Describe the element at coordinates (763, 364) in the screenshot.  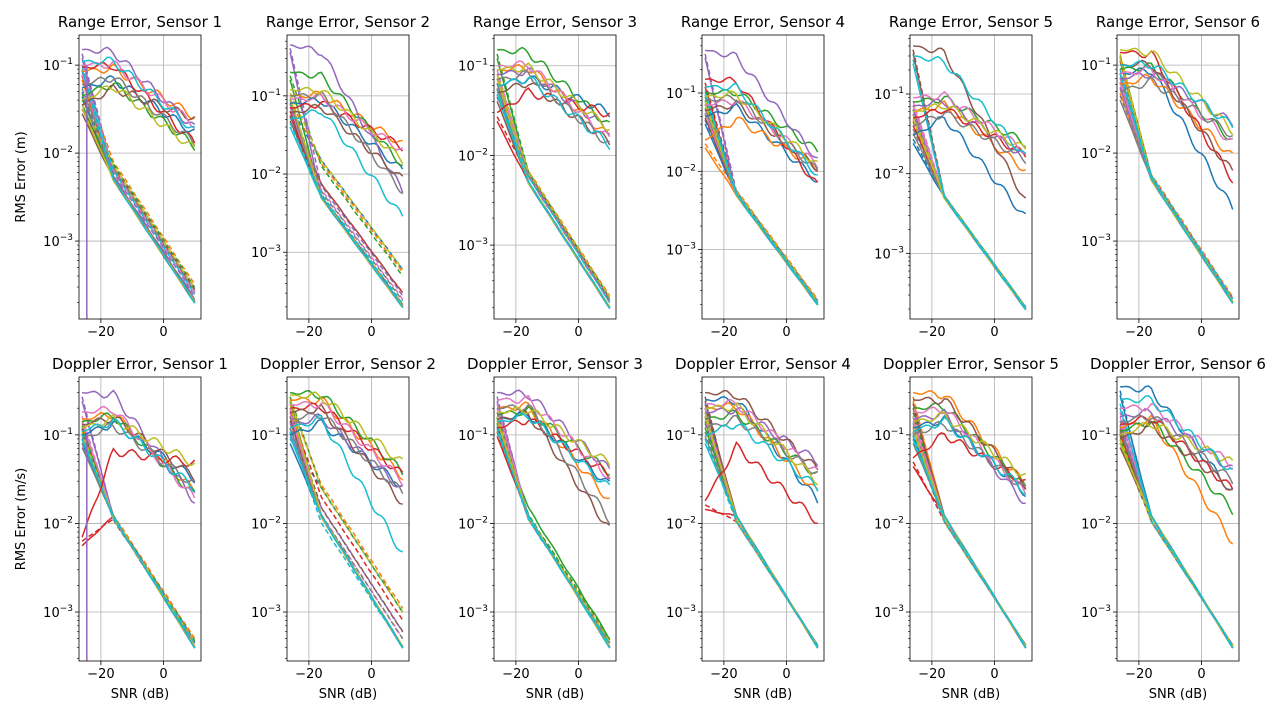
I see `panel-title: Doppler Error, Sensor 4` at that location.